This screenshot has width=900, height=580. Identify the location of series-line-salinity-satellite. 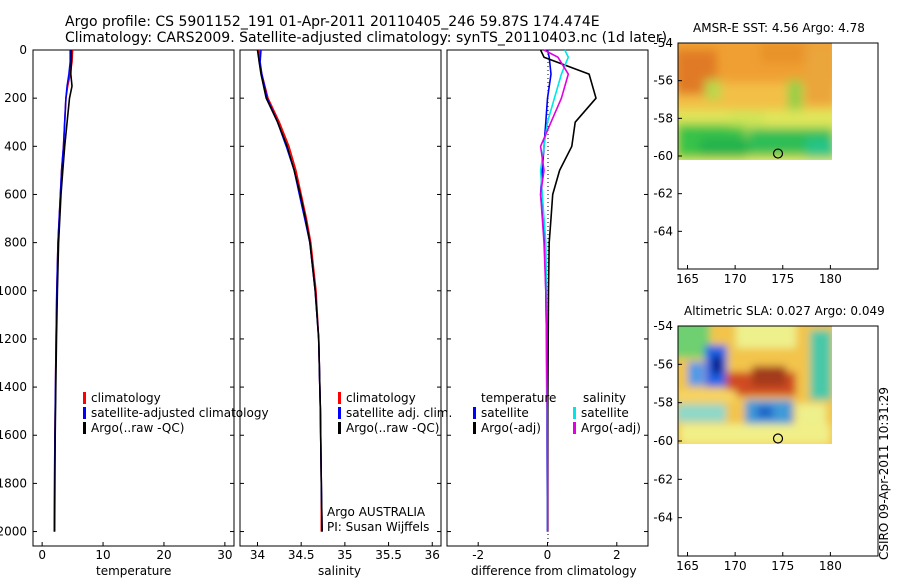
(554, 290).